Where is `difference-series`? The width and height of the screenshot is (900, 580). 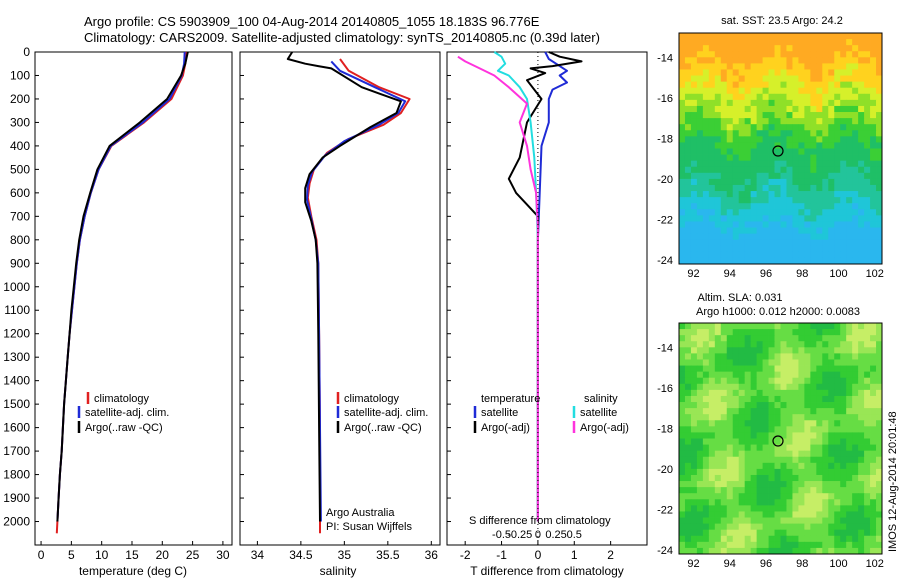
difference-series is located at coordinates (520, 298).